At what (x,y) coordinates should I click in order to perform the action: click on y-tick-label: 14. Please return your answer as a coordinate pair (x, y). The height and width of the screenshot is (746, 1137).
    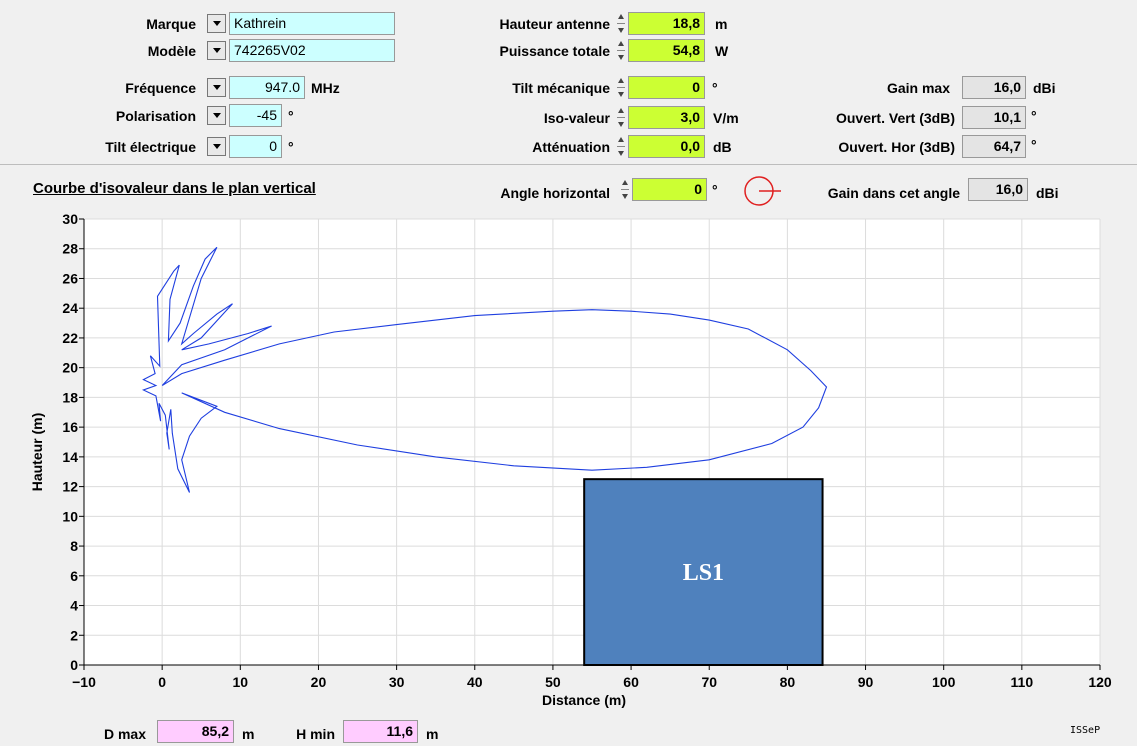
    Looking at the image, I should click on (70, 457).